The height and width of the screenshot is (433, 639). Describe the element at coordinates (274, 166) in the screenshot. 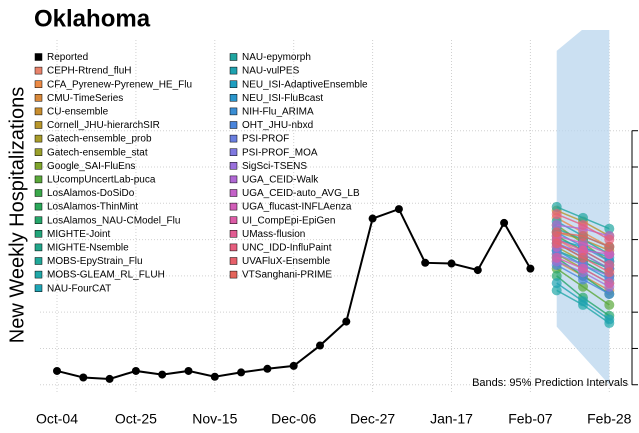

I see `legend-label: SigSci-TSENS` at that location.